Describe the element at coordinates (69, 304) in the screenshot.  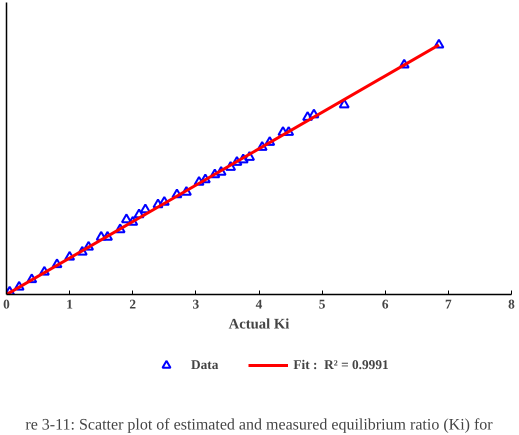
I see `x-tick-label: 1` at that location.